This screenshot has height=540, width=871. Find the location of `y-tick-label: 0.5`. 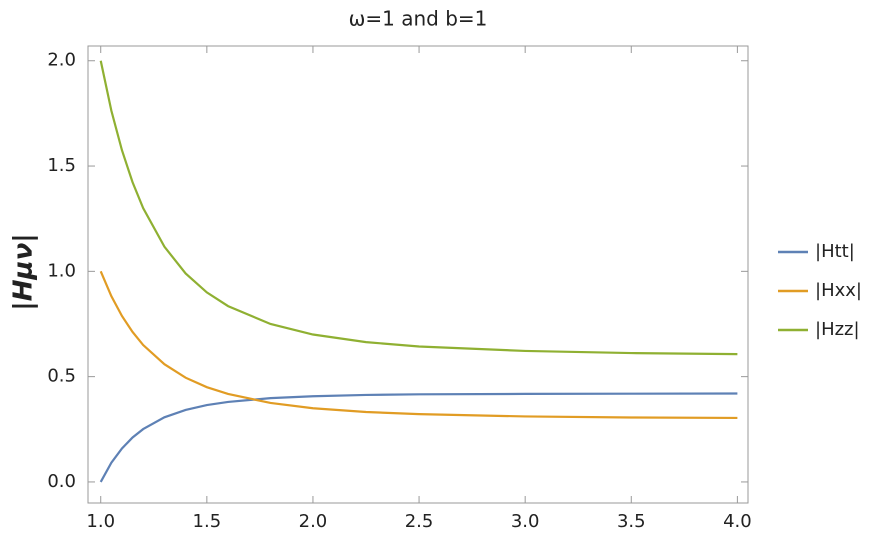

y-tick-label: 0.5 is located at coordinates (61, 376).